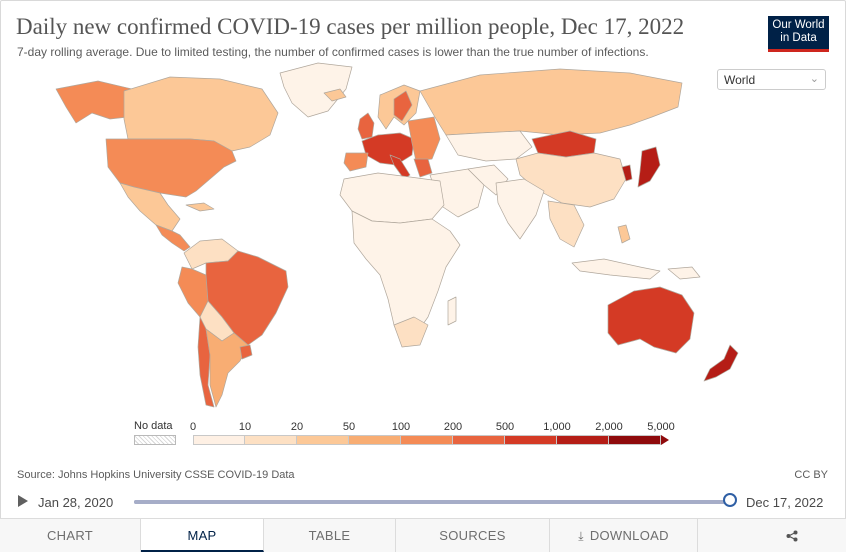  I want to click on country-southeast-asia, so click(566, 224).